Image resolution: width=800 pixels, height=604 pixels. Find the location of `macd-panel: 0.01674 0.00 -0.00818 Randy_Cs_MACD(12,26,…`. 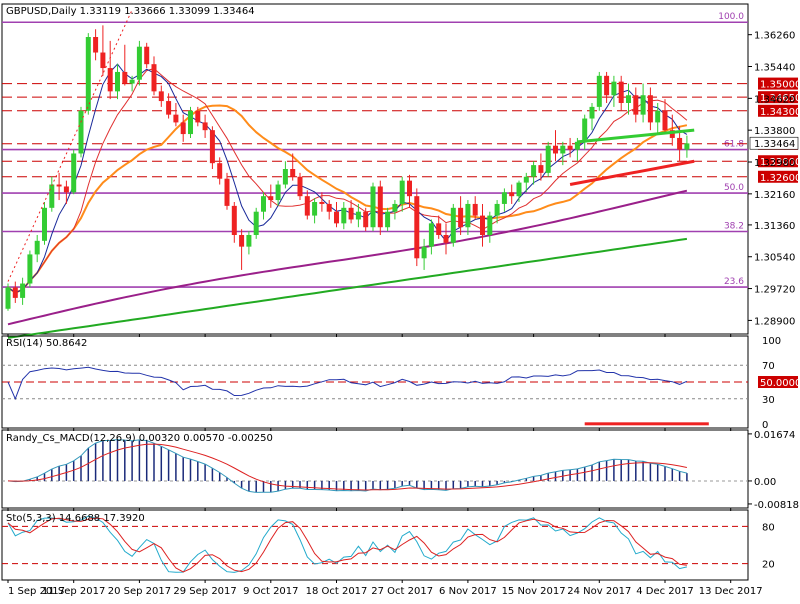

macd-panel: 0.01674 0.00 -0.00818 Randy_Cs_MACD(12,26,… is located at coordinates (400, 470).